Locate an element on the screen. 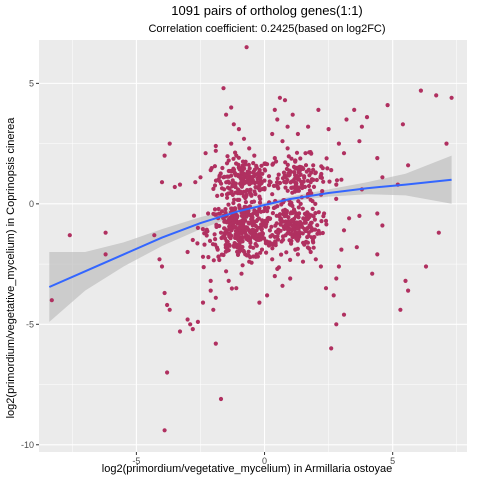  x-tick-label: 0 is located at coordinates (264, 461).